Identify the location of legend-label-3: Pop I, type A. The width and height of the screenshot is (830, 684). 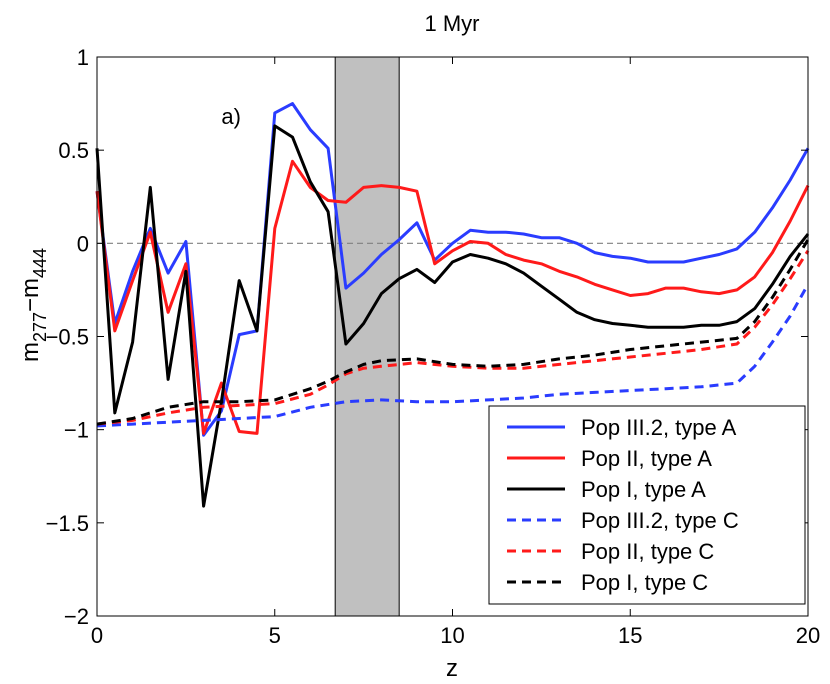
(643, 489).